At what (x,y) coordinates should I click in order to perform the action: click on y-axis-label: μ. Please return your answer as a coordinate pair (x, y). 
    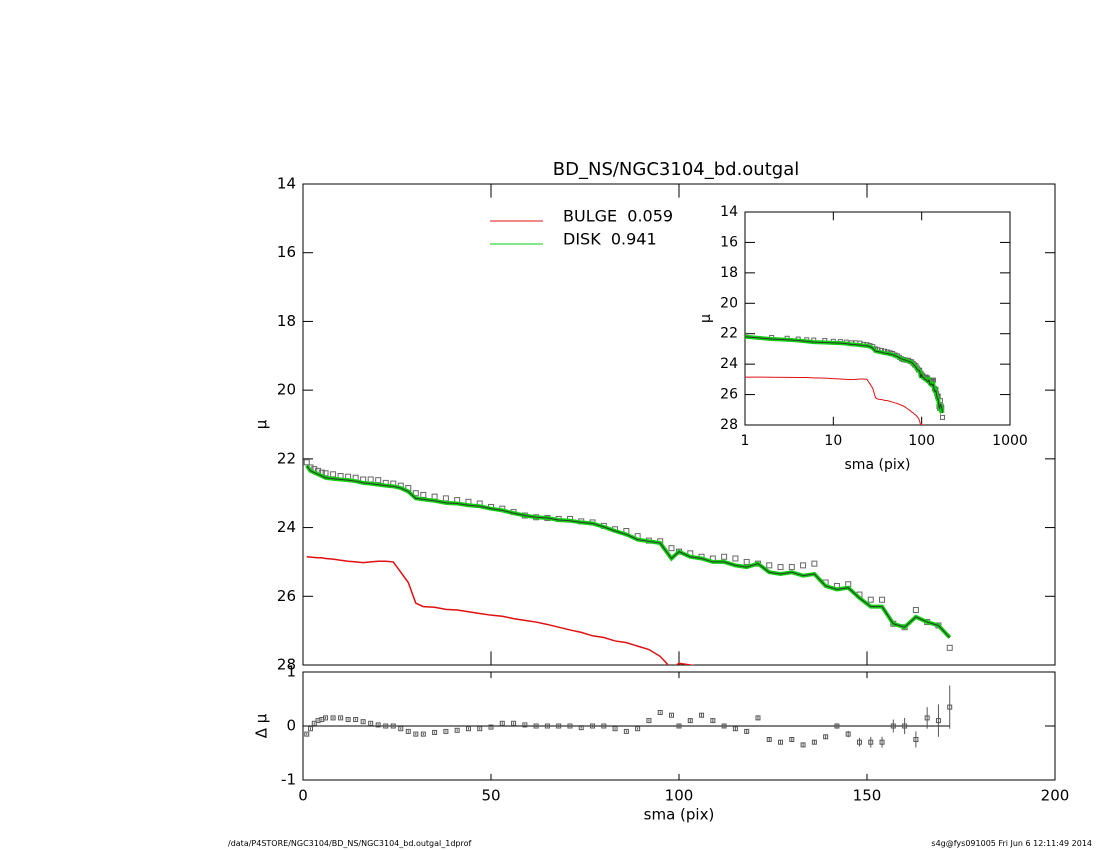
    Looking at the image, I should click on (706, 318).